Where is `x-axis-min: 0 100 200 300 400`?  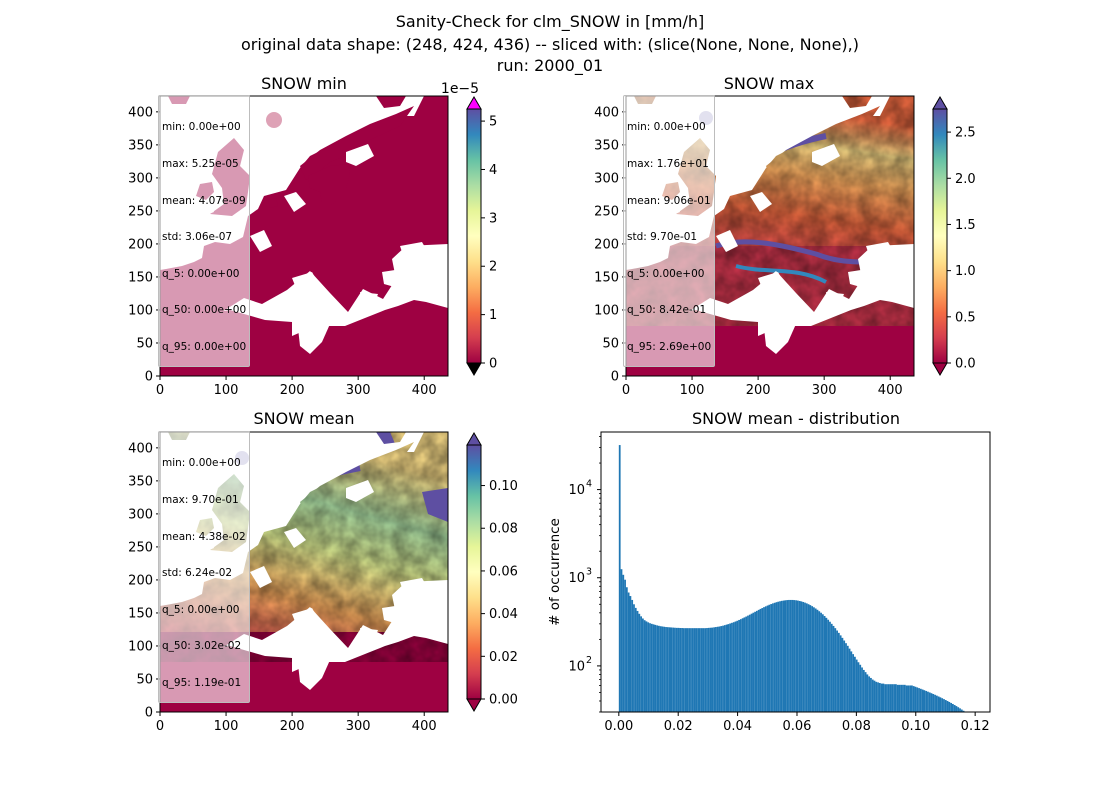 x-axis-min: 0 100 200 300 400 is located at coordinates (296, 387).